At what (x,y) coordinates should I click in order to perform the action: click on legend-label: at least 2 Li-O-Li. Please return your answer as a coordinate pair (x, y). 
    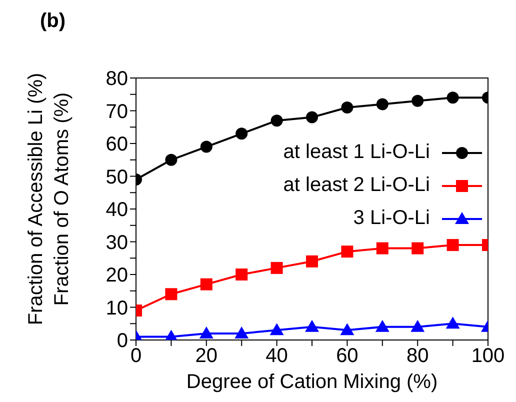
    Looking at the image, I should click on (356, 185).